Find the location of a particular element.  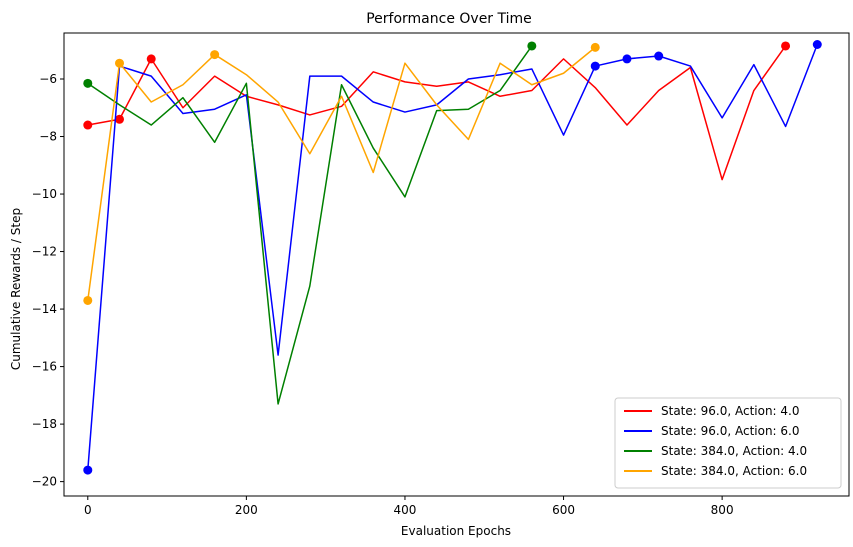

legend-label-0: State: 96.0, Action: 4.0 is located at coordinates (730, 411).